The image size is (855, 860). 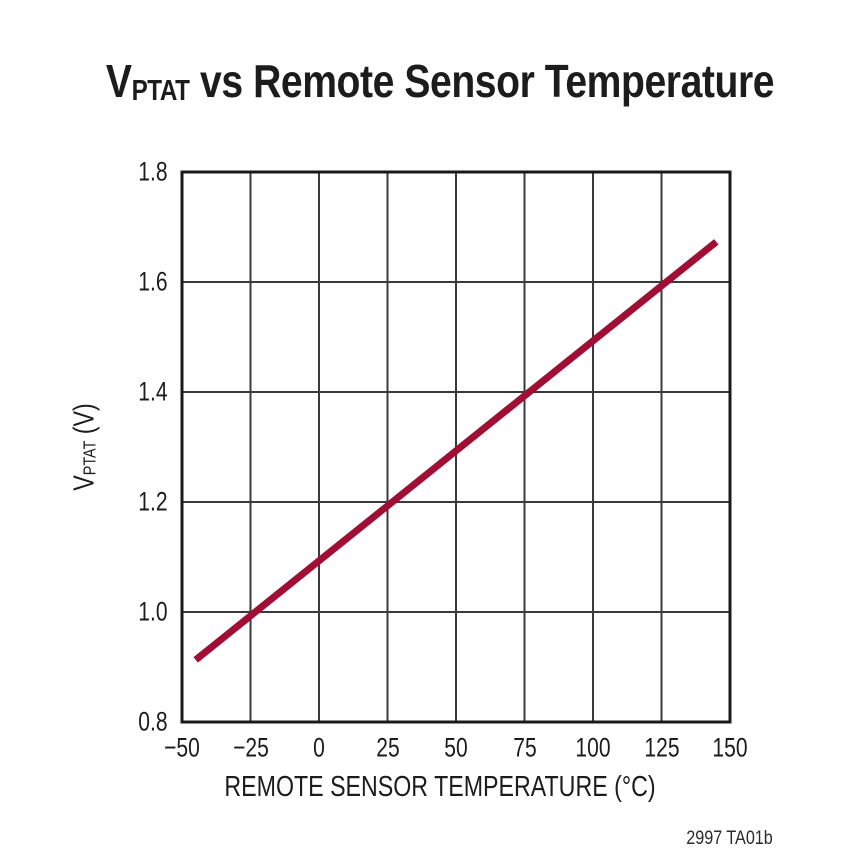 I want to click on x-tick-label: 150, so click(x=730, y=747).